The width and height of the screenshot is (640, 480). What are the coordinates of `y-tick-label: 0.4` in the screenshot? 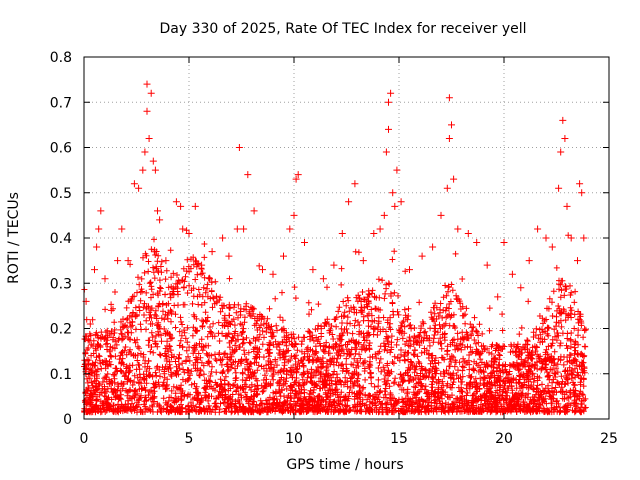 It's located at (61, 239).